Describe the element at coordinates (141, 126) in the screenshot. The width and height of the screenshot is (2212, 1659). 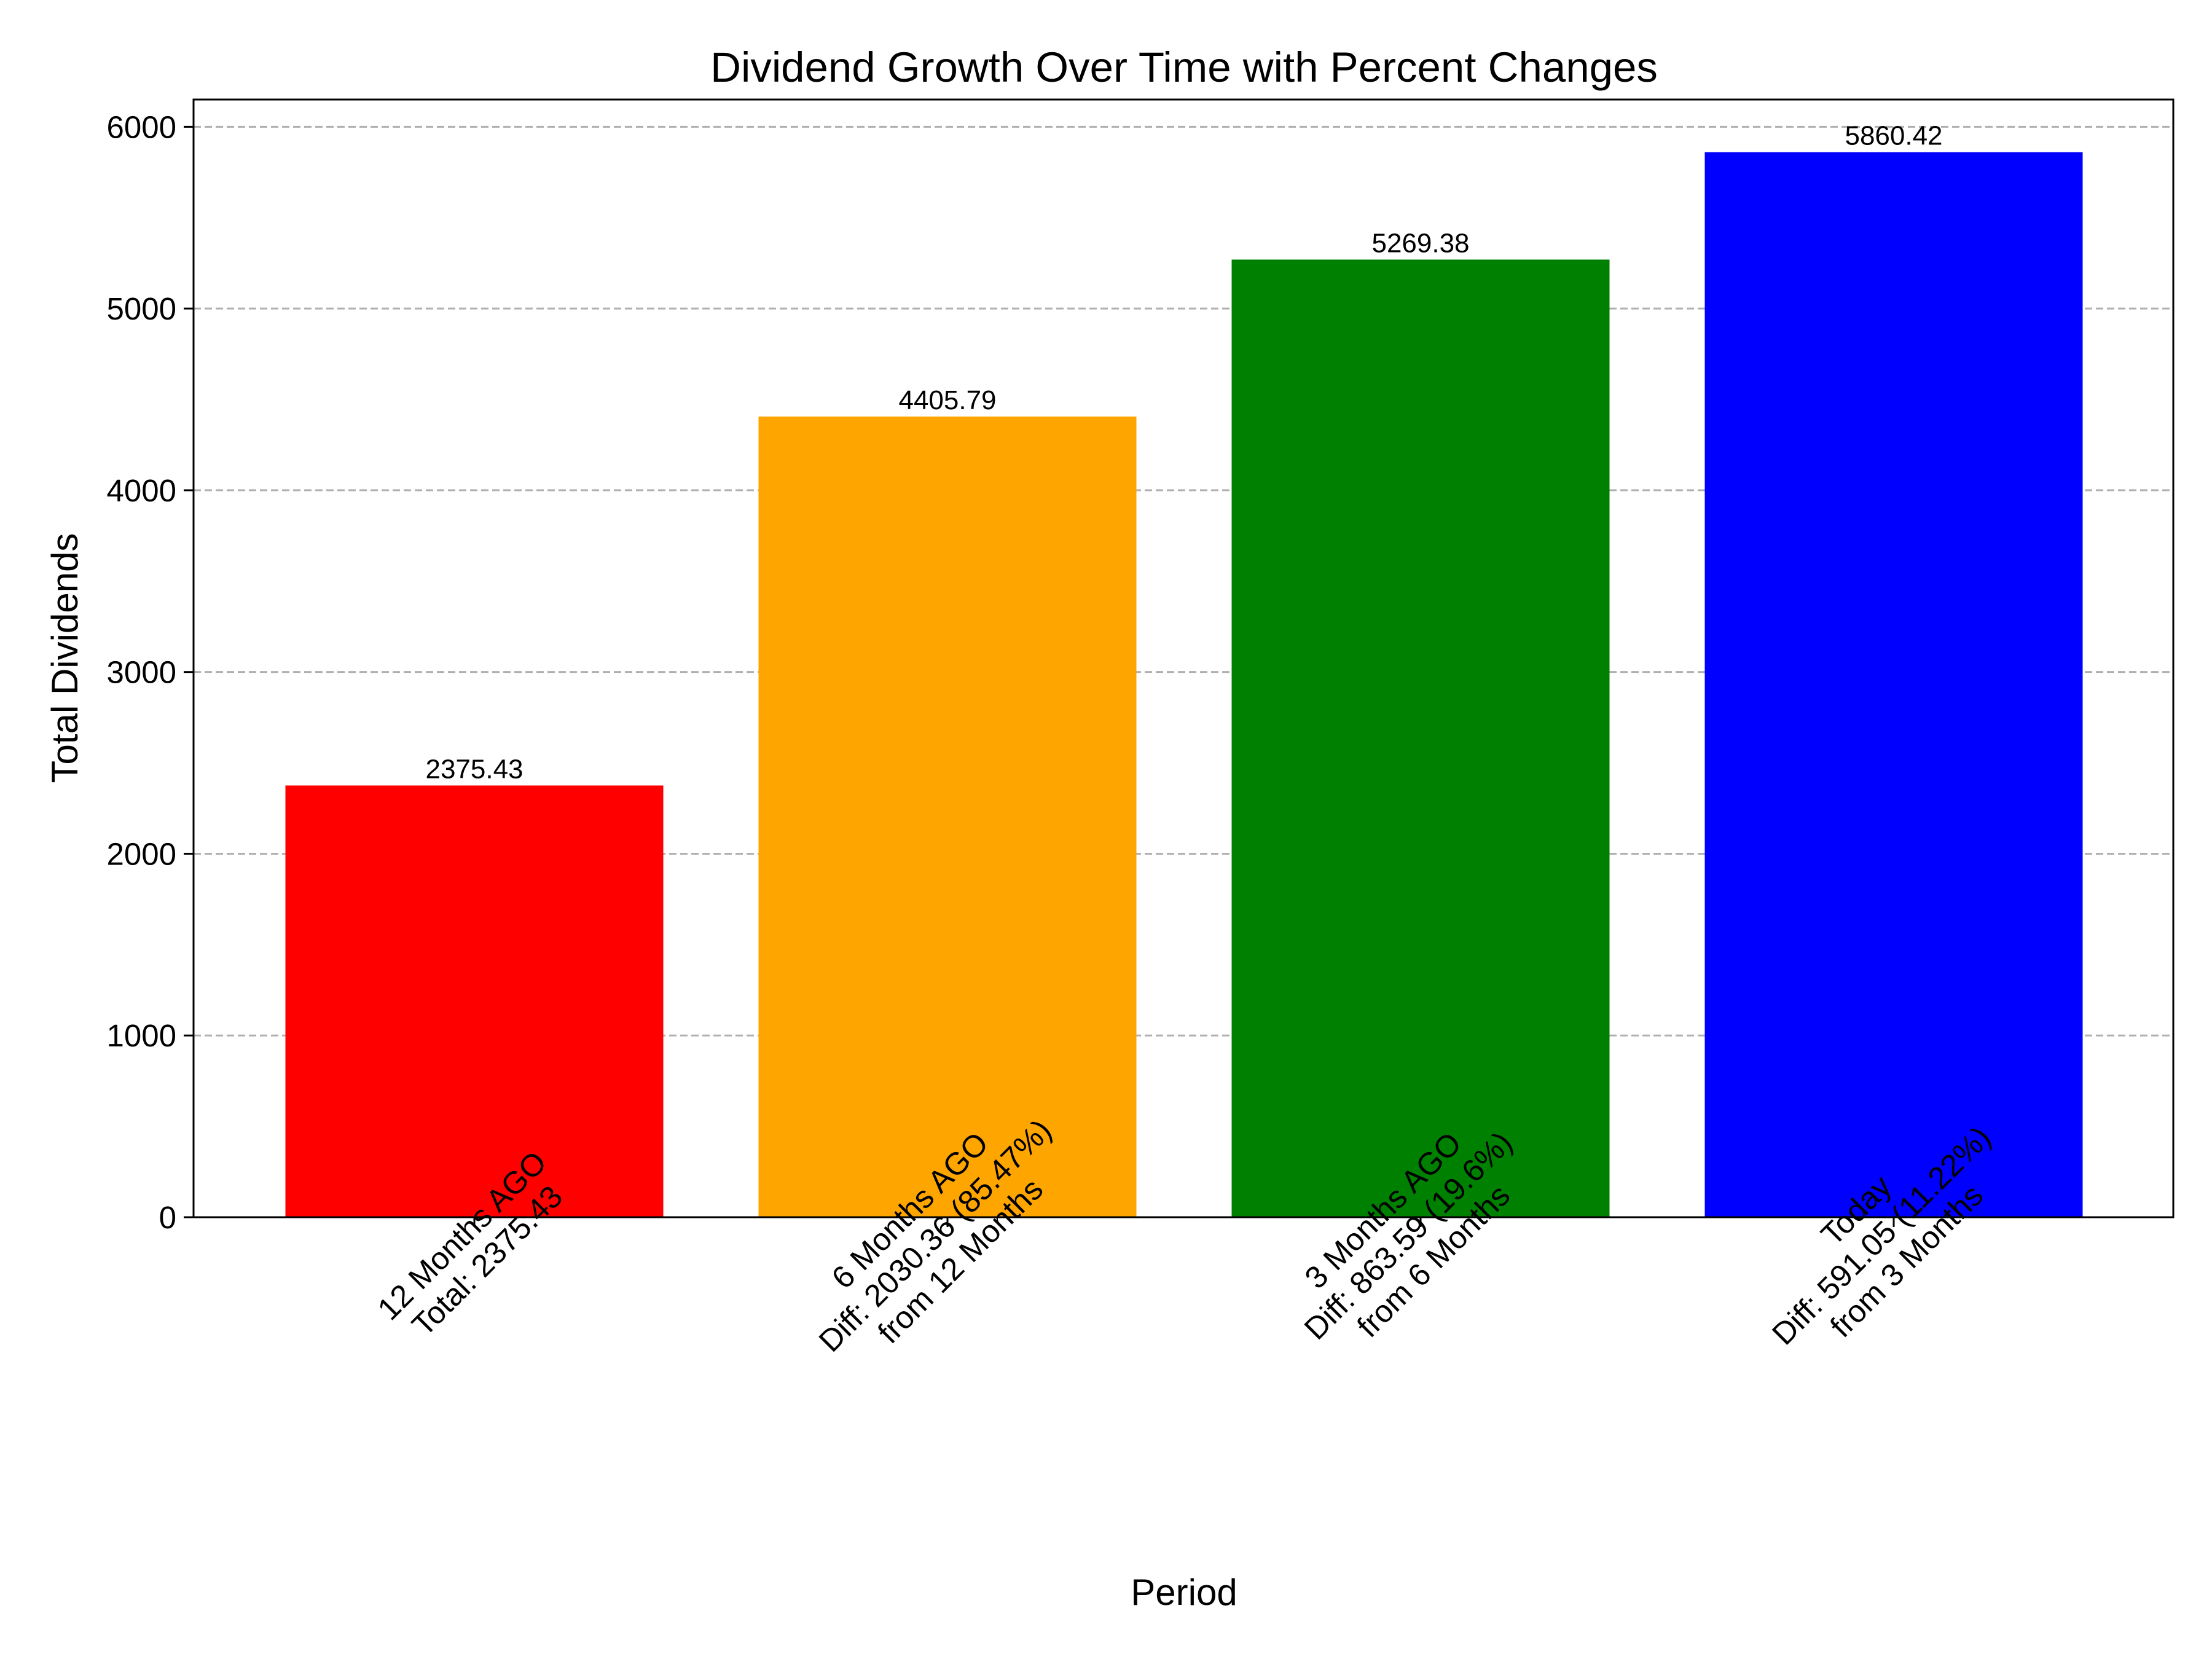
I see `y-tick-label: 6000` at that location.